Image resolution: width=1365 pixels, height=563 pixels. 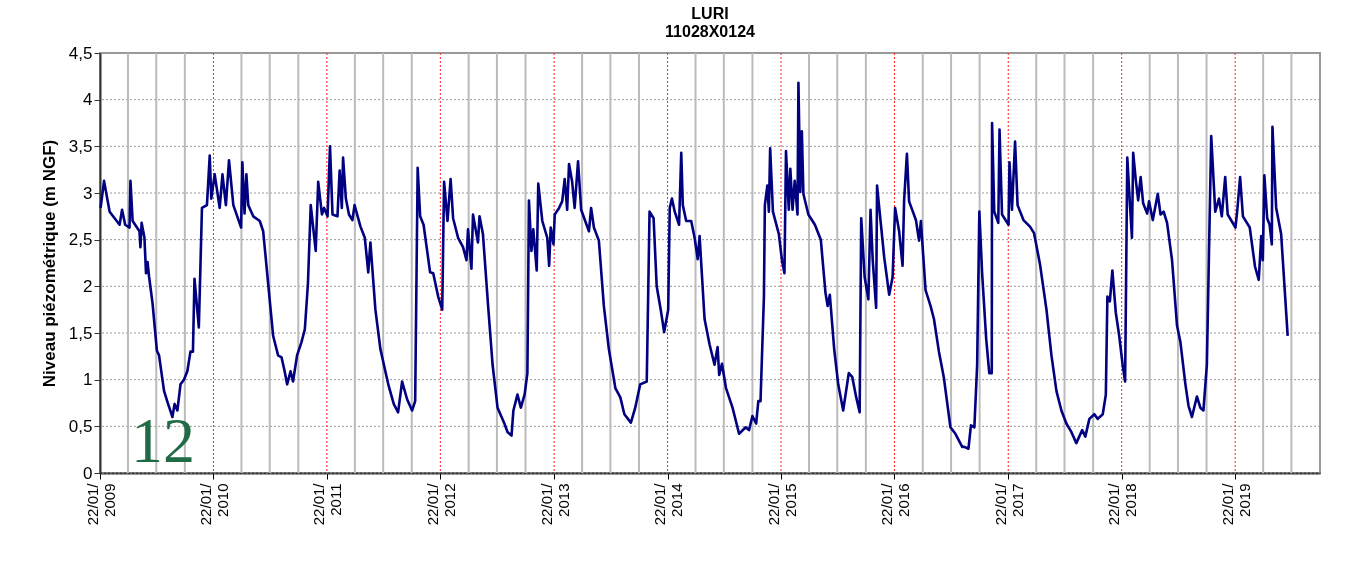 What do you see at coordinates (88, 193) in the screenshot?
I see `y-tick-label: 3` at bounding box center [88, 193].